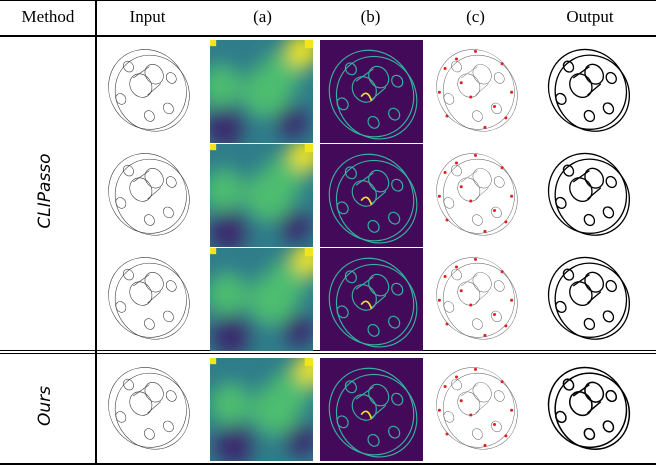 The height and width of the screenshot is (465, 656). Describe the element at coordinates (328, 353) in the screenshot. I see `group-rule-lower` at that location.